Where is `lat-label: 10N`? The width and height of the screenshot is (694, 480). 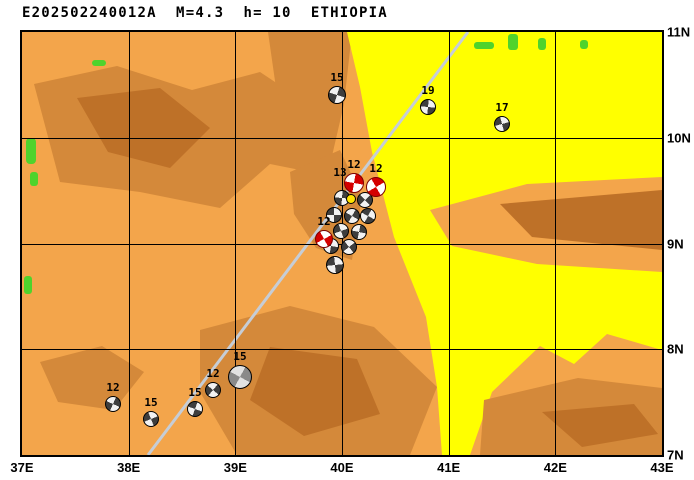 lat-label: 10N is located at coordinates (679, 138).